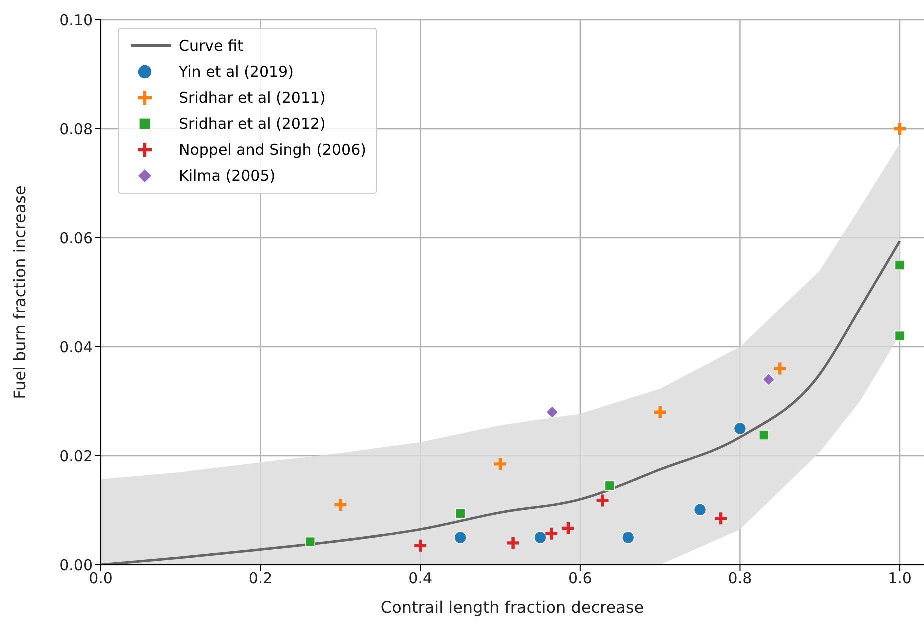 The width and height of the screenshot is (924, 629). What do you see at coordinates (76, 347) in the screenshot?
I see `y-tick-label: 0.04` at bounding box center [76, 347].